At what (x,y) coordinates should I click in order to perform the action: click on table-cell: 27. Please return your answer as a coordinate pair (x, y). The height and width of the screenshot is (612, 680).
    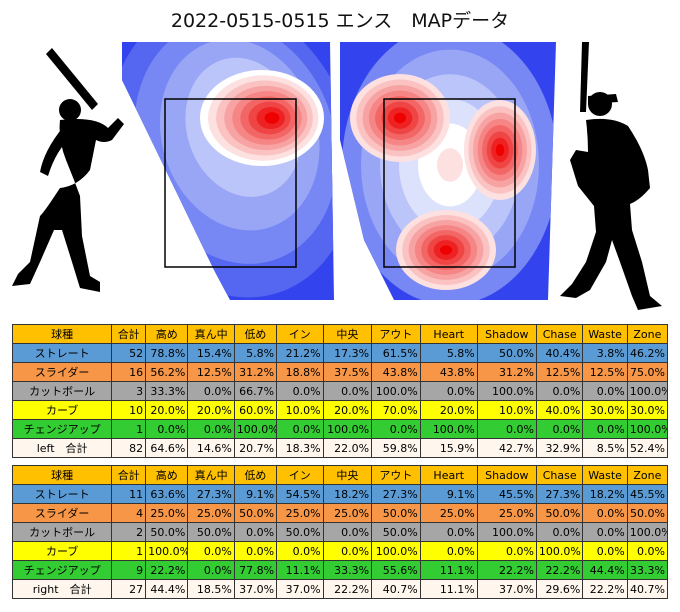
    Looking at the image, I should click on (129, 589).